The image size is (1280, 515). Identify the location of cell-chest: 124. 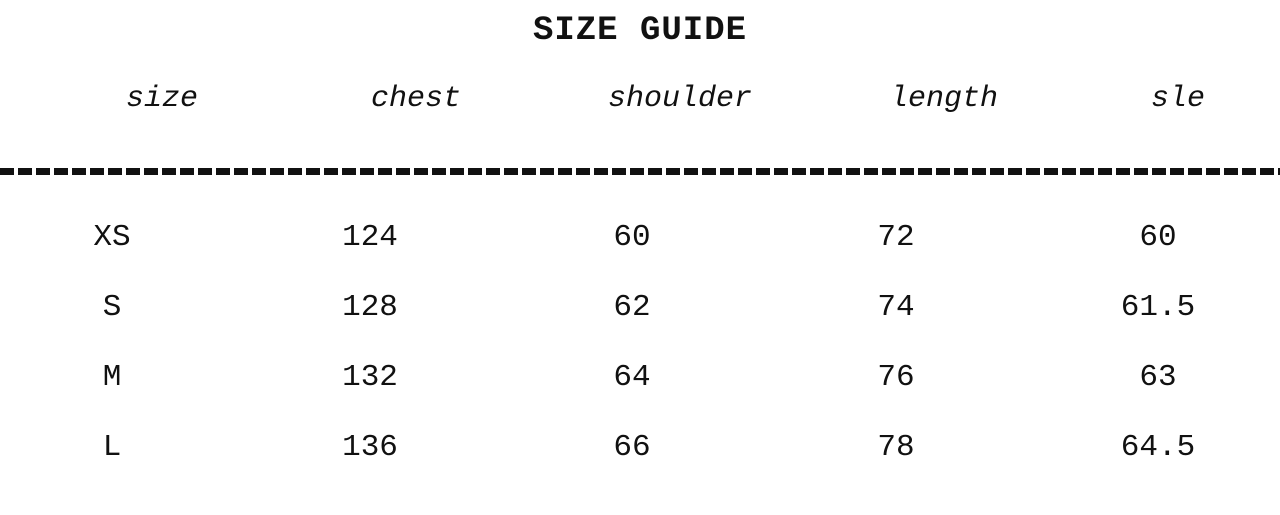
(370, 237).